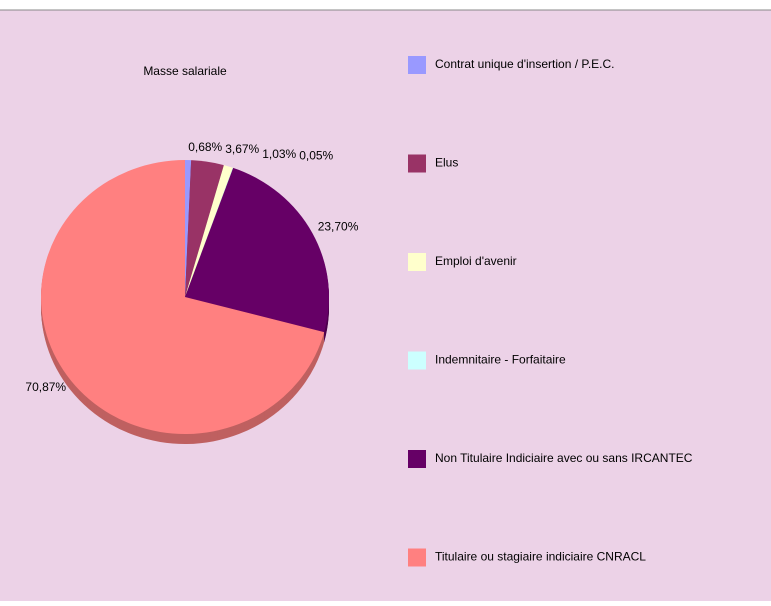 The height and width of the screenshot is (606, 771). Describe the element at coordinates (500, 360) in the screenshot. I see `legend-label: Indemnitaire - Forfaitaire` at that location.